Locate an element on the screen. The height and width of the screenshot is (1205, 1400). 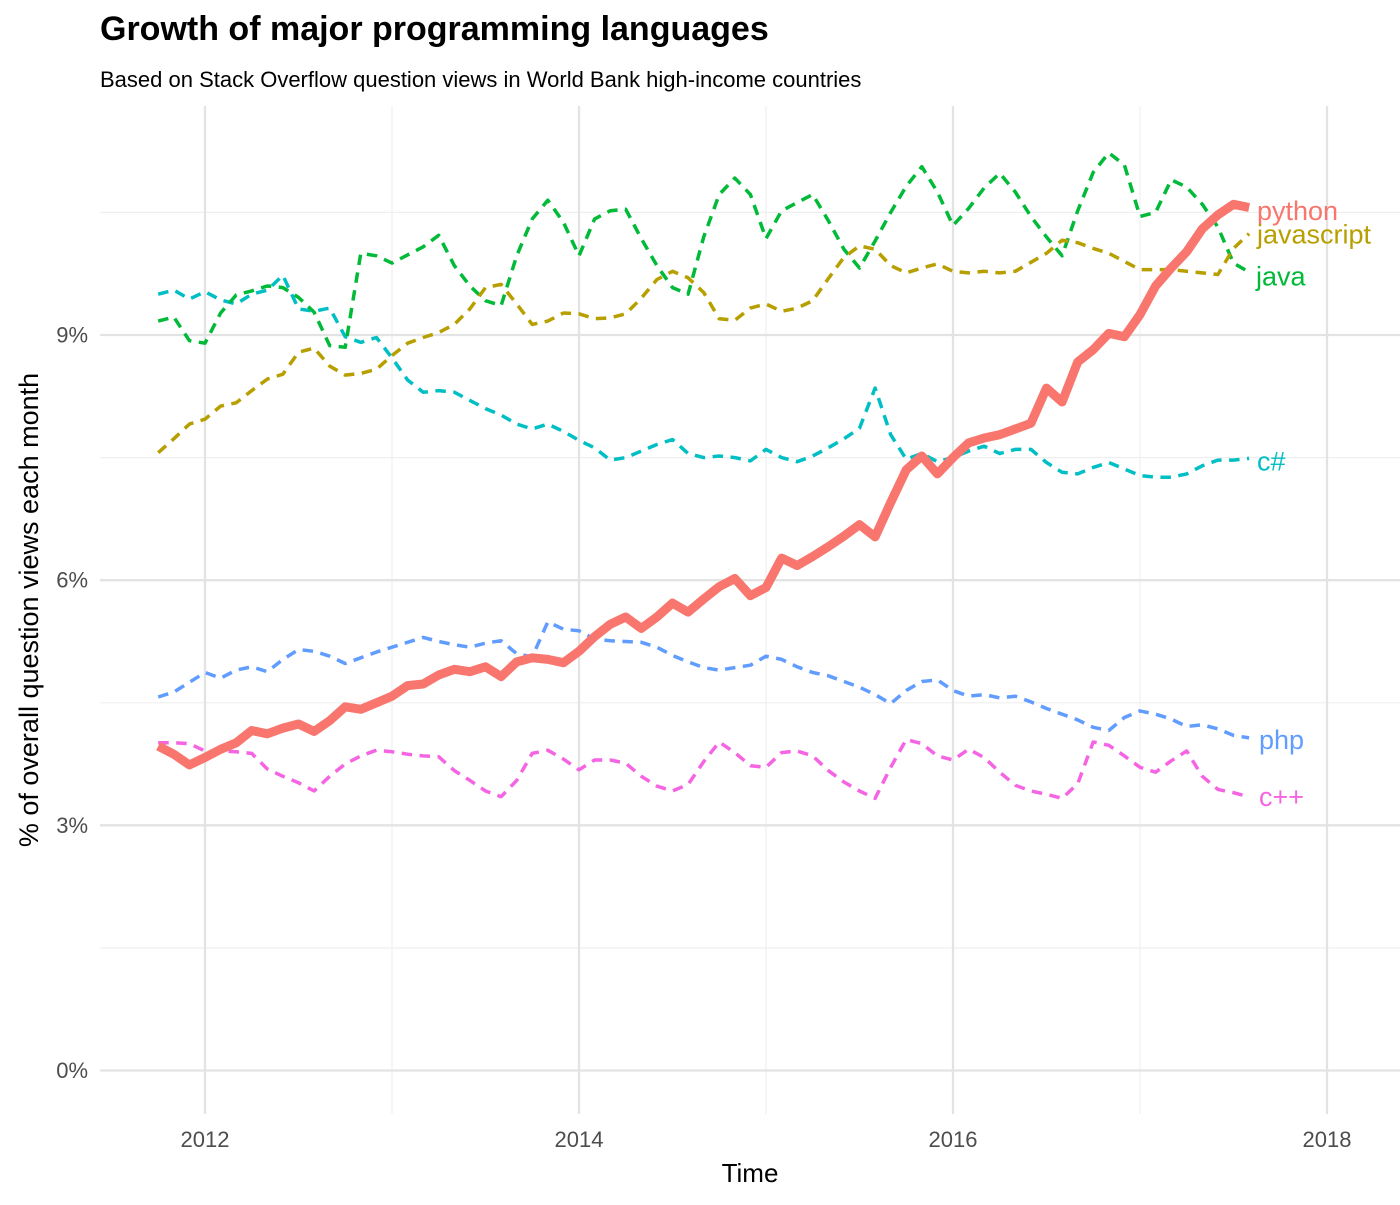
svg-text:% of overall question views ea: % of overall question views each month is located at coordinates (29, 610).